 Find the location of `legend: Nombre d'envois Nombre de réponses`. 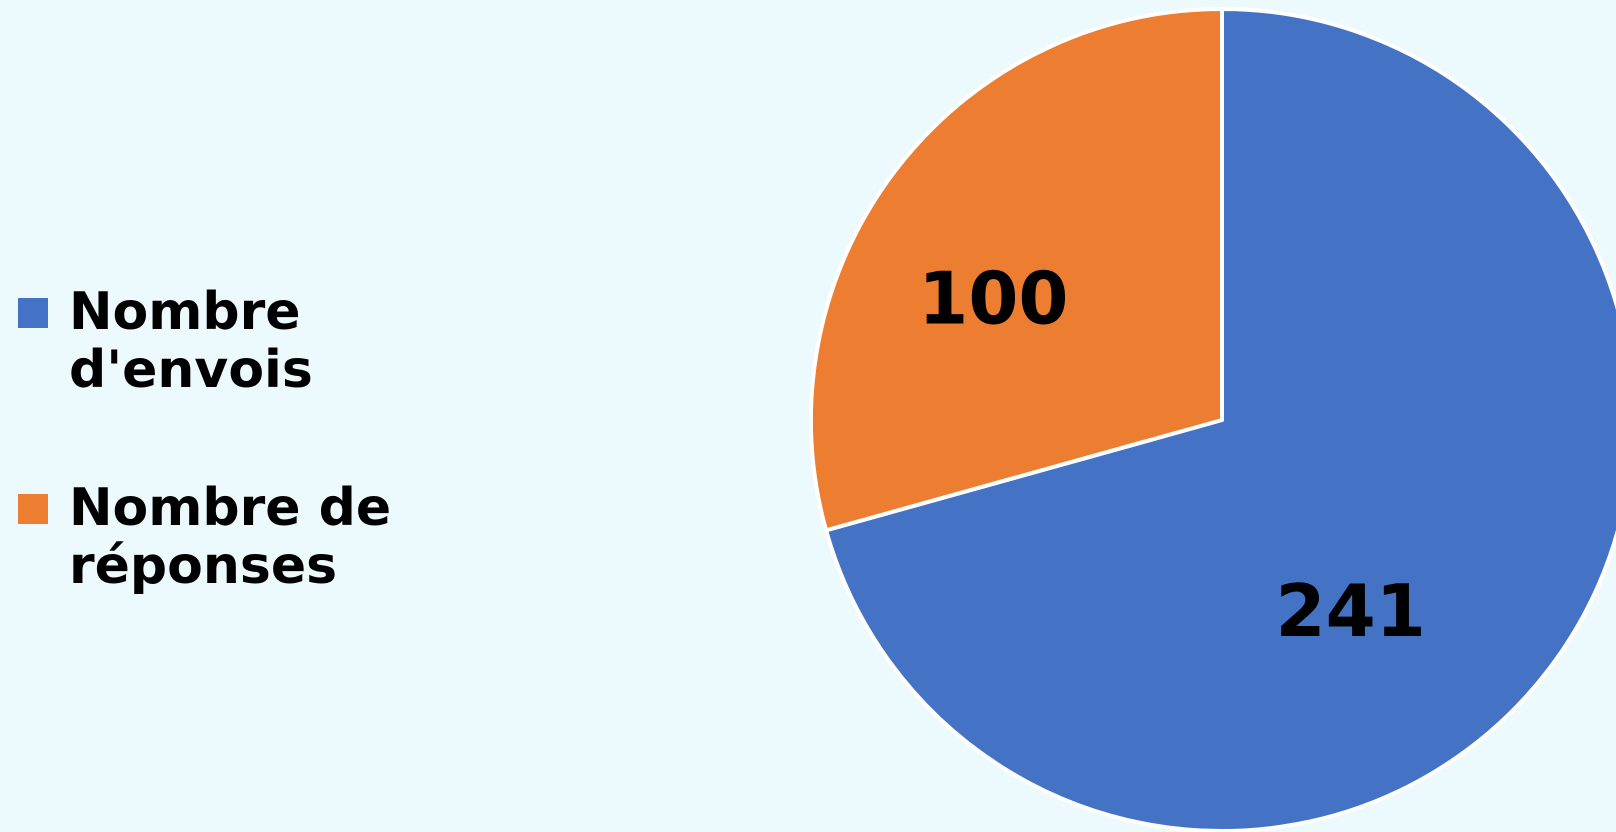

legend: Nombre d'envois Nombre de réponses is located at coordinates (338, 439).